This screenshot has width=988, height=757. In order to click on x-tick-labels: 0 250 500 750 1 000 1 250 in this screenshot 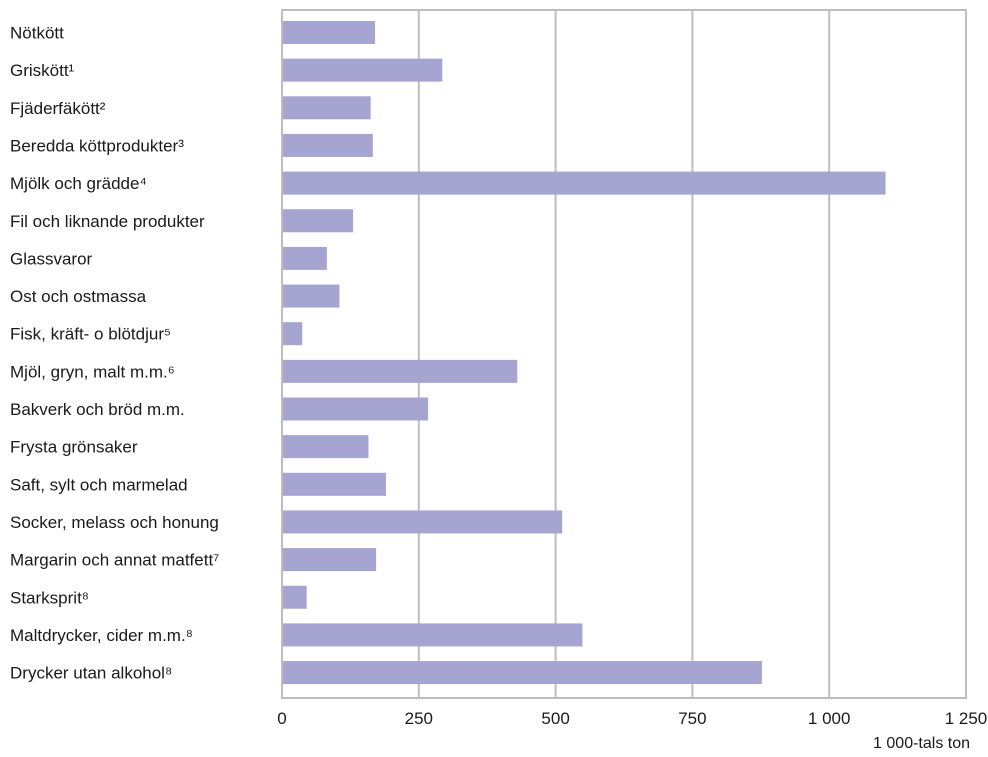, I will do `click(632, 718)`.